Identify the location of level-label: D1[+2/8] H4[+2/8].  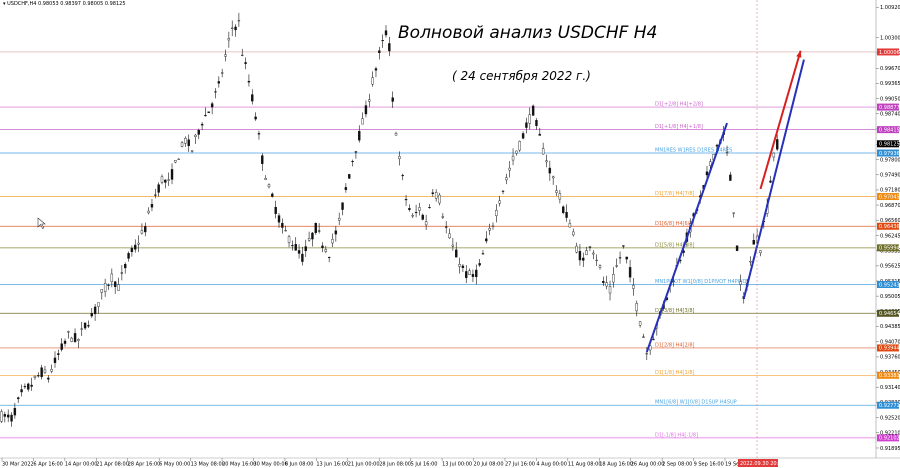
(679, 105).